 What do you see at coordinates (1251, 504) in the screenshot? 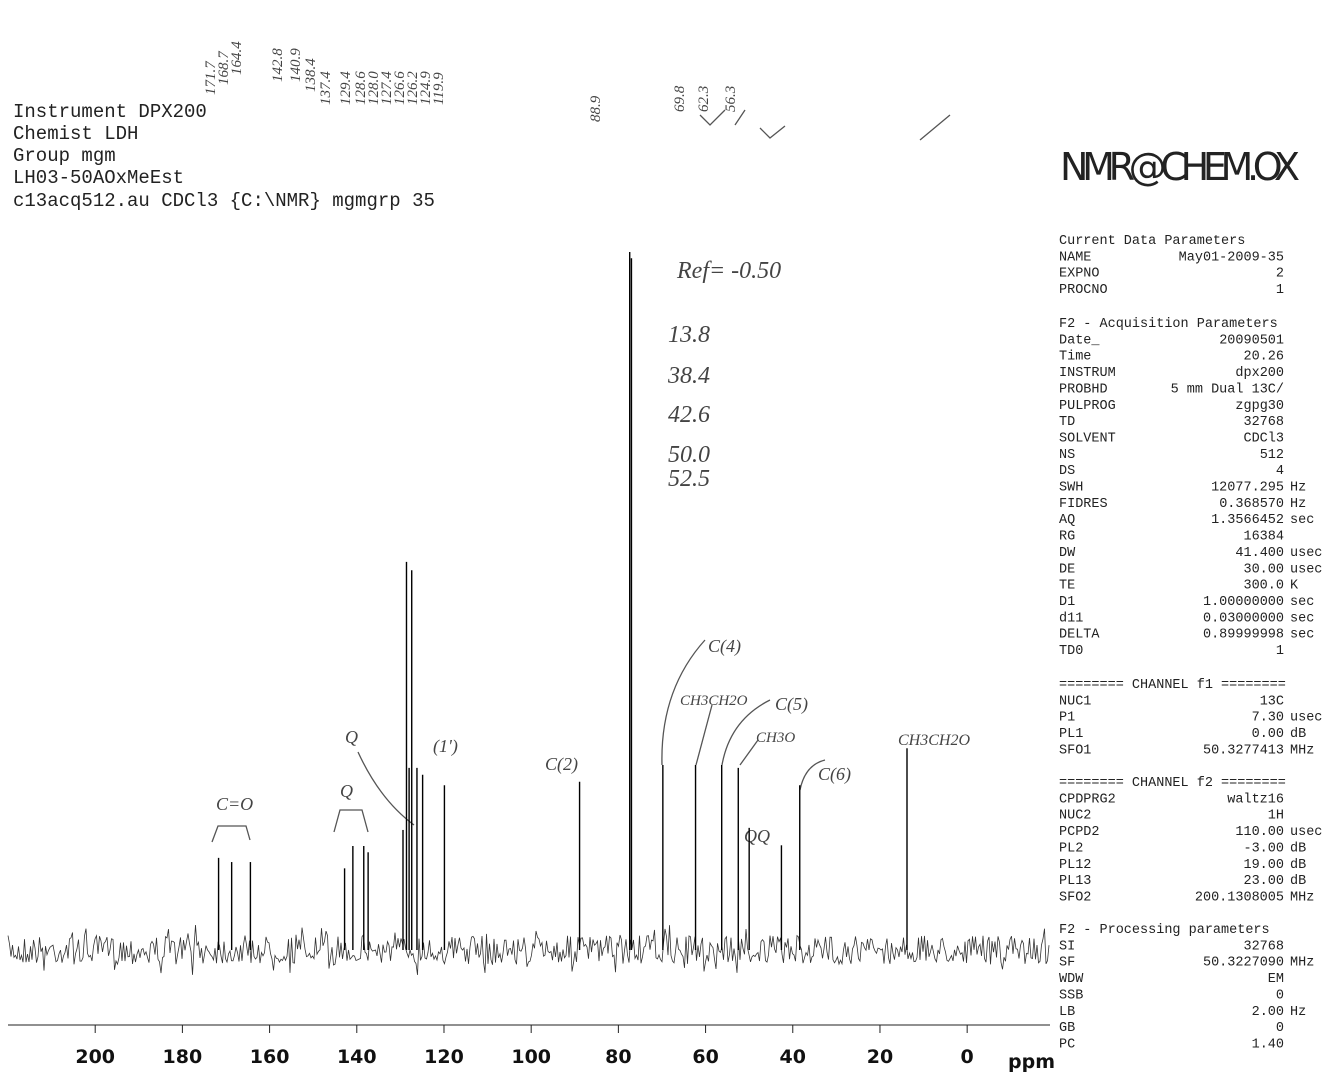
I see `param-value: 0.368570` at bounding box center [1251, 504].